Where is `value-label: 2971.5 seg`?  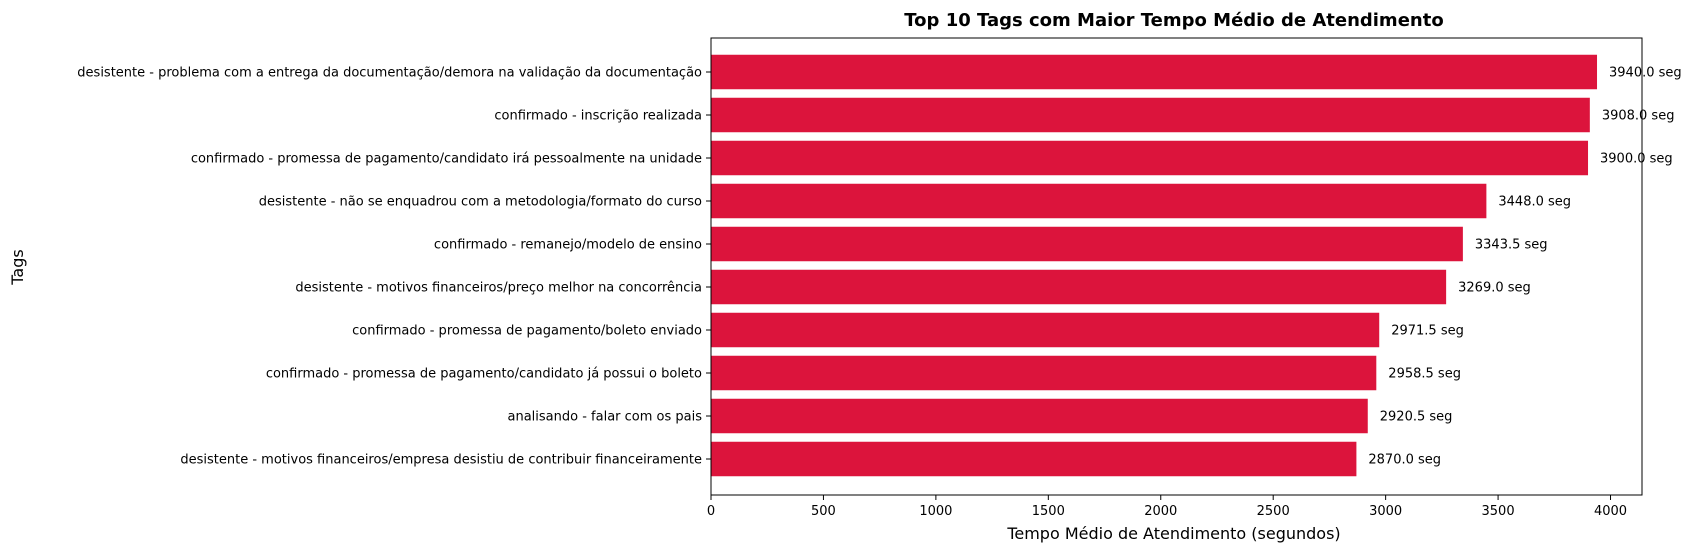
value-label: 2971.5 seg is located at coordinates (1427, 331).